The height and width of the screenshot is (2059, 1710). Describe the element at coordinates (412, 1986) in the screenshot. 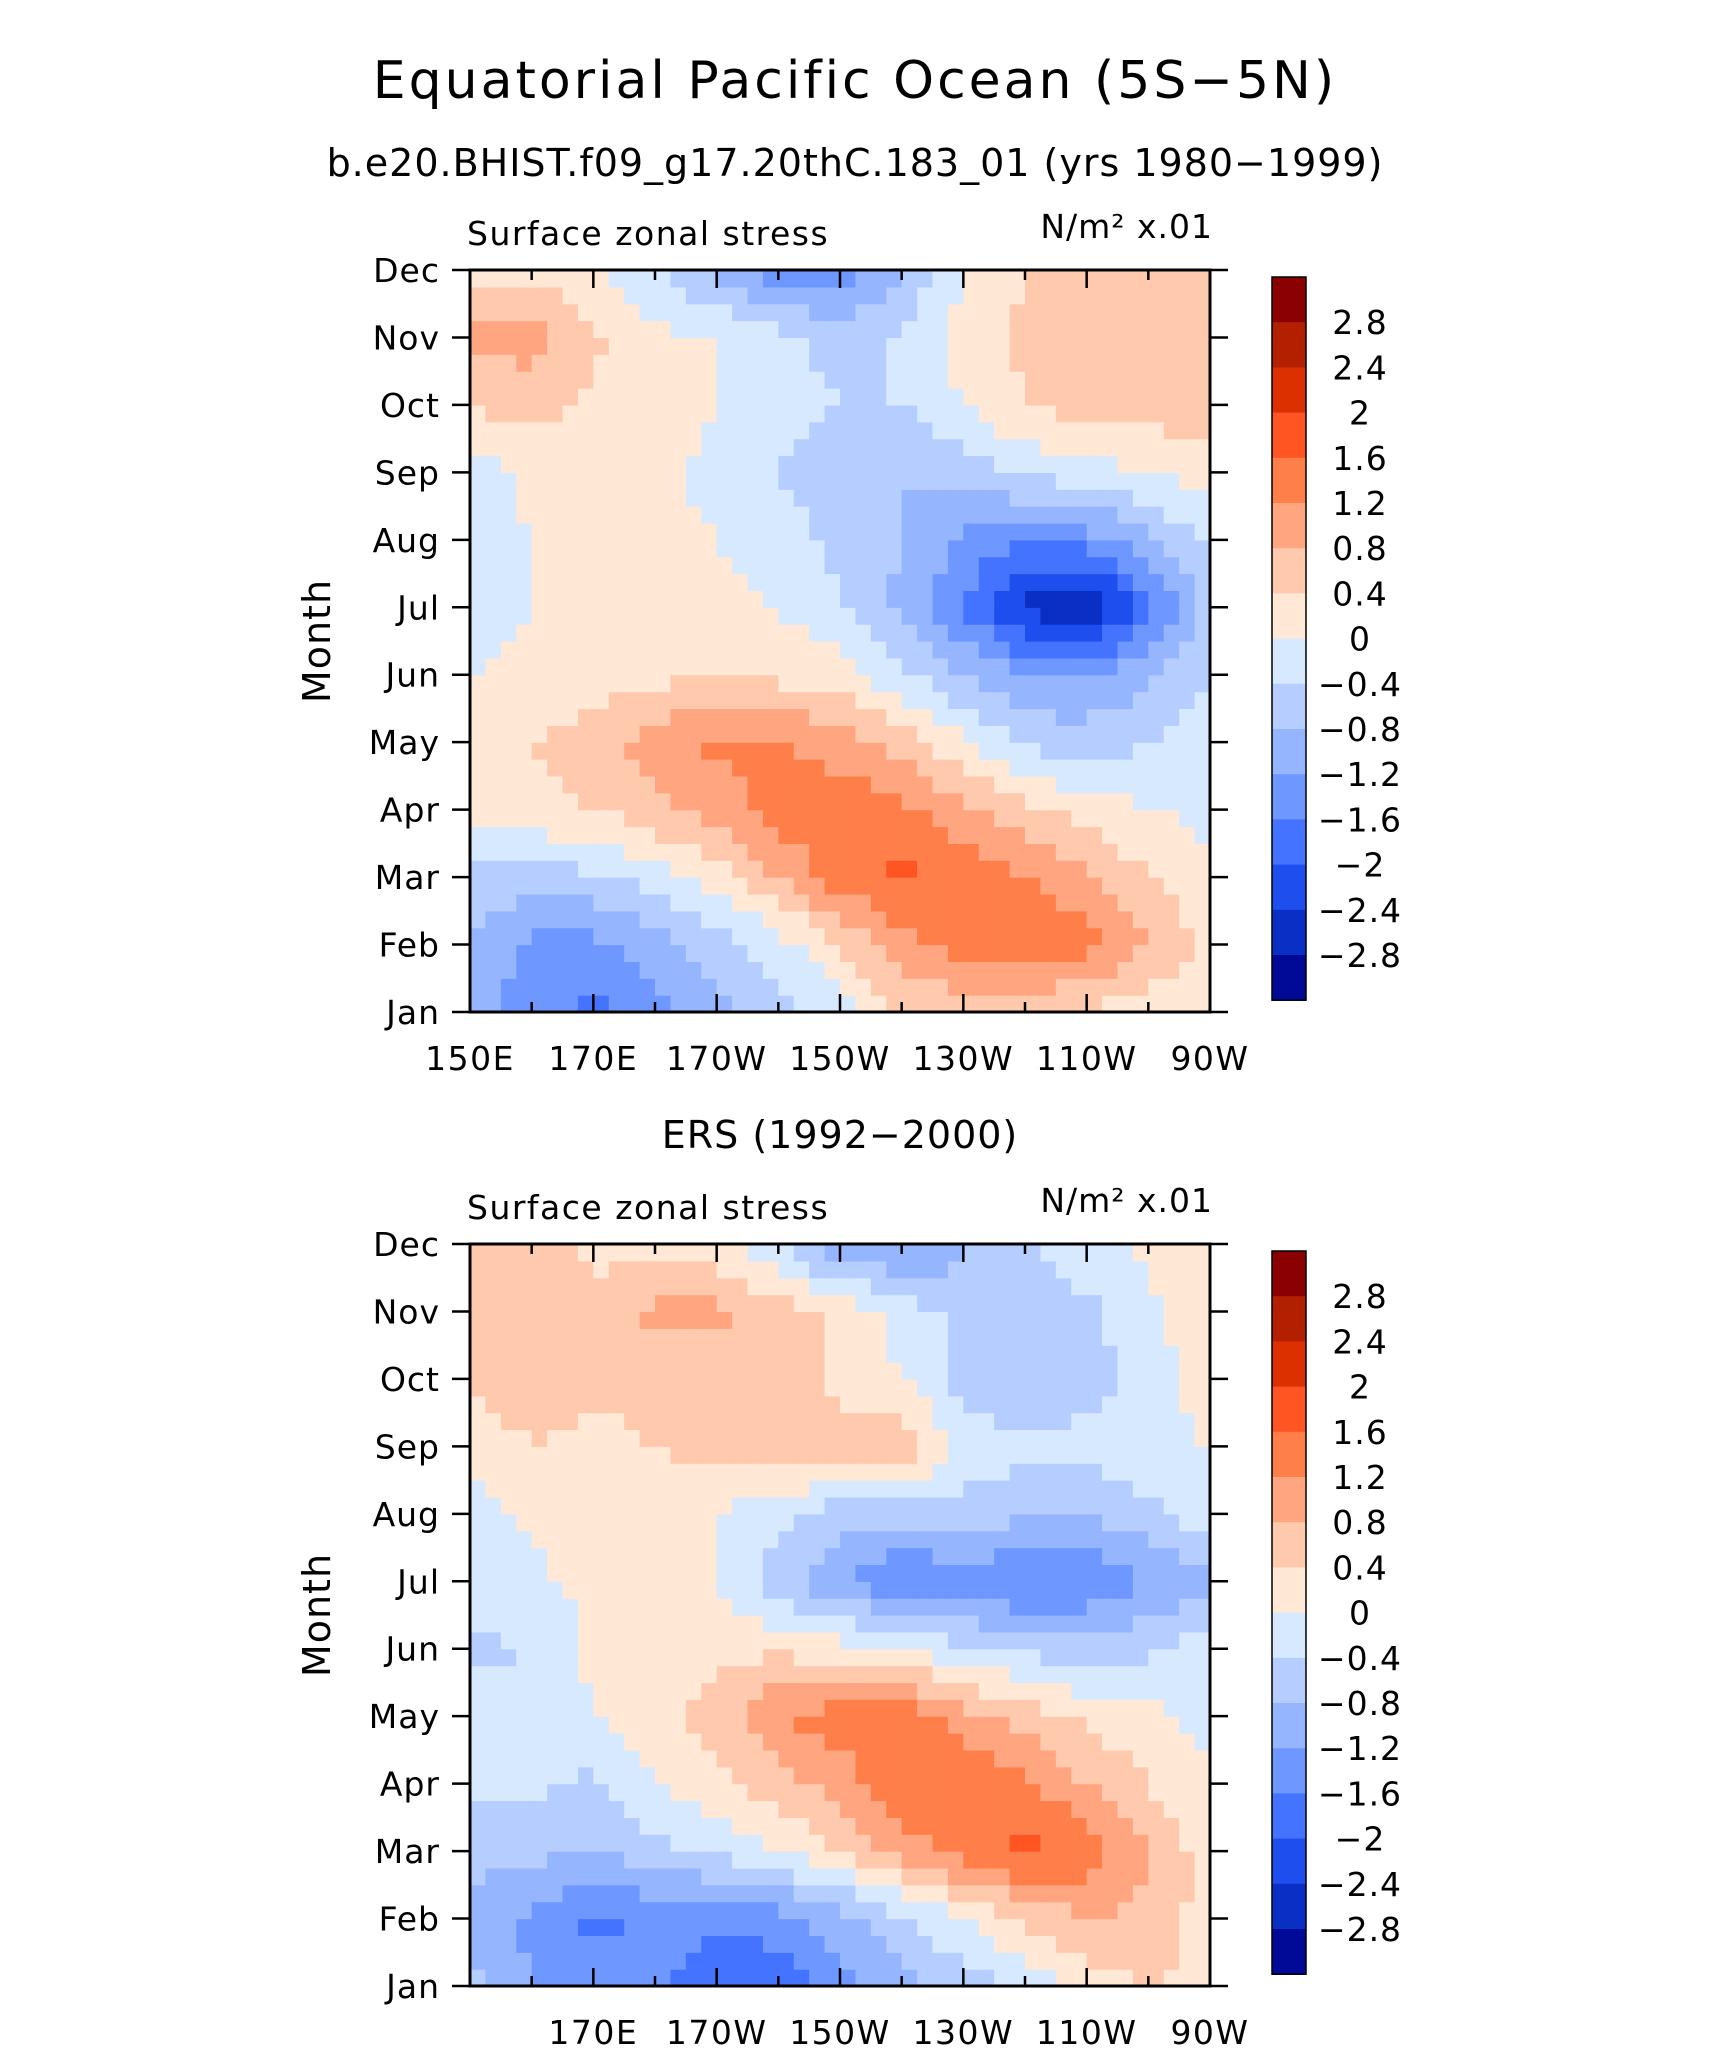

I see `y-tick-label: Jan` at that location.